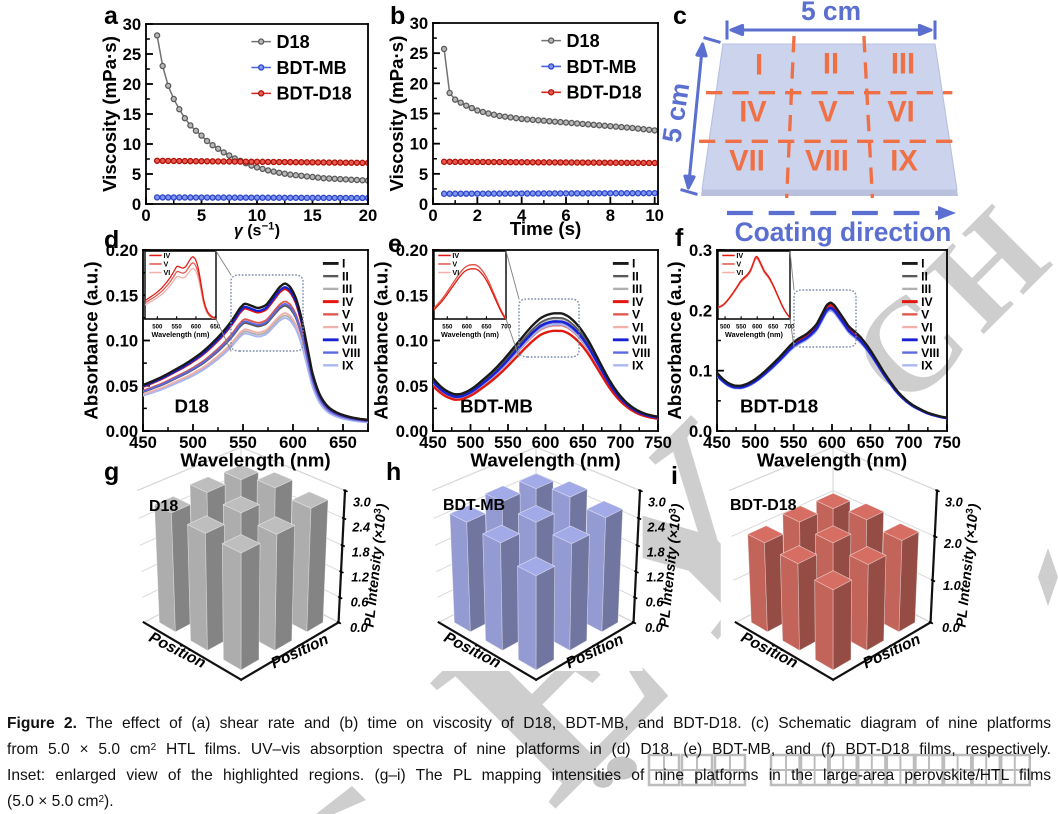 This screenshot has width=1058, height=814. Describe the element at coordinates (831, 13) in the screenshot. I see `svg-text: 5 cm` at that location.